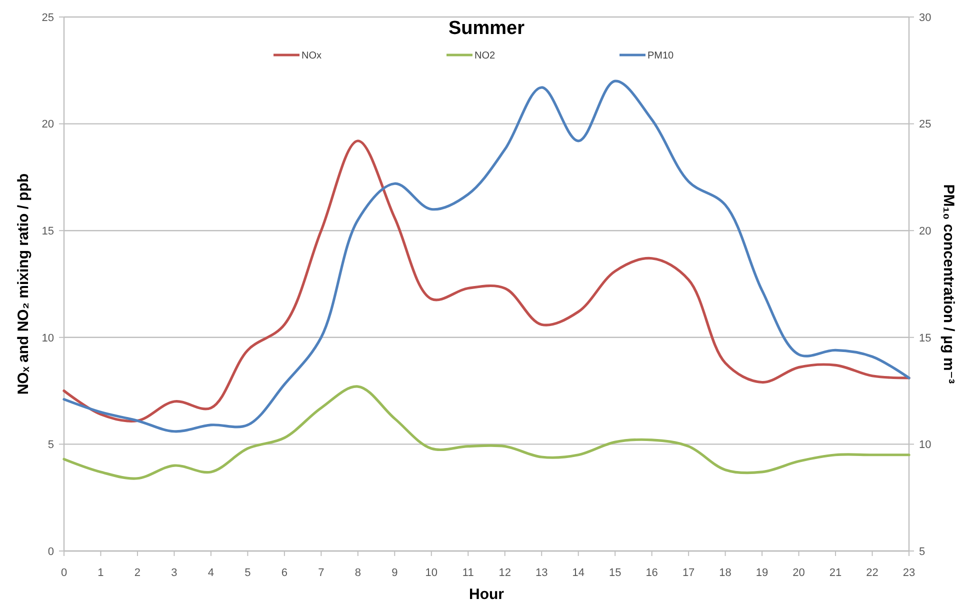 The height and width of the screenshot is (610, 966). Describe the element at coordinates (51, 552) in the screenshot. I see `y-tick-label: 0` at that location.